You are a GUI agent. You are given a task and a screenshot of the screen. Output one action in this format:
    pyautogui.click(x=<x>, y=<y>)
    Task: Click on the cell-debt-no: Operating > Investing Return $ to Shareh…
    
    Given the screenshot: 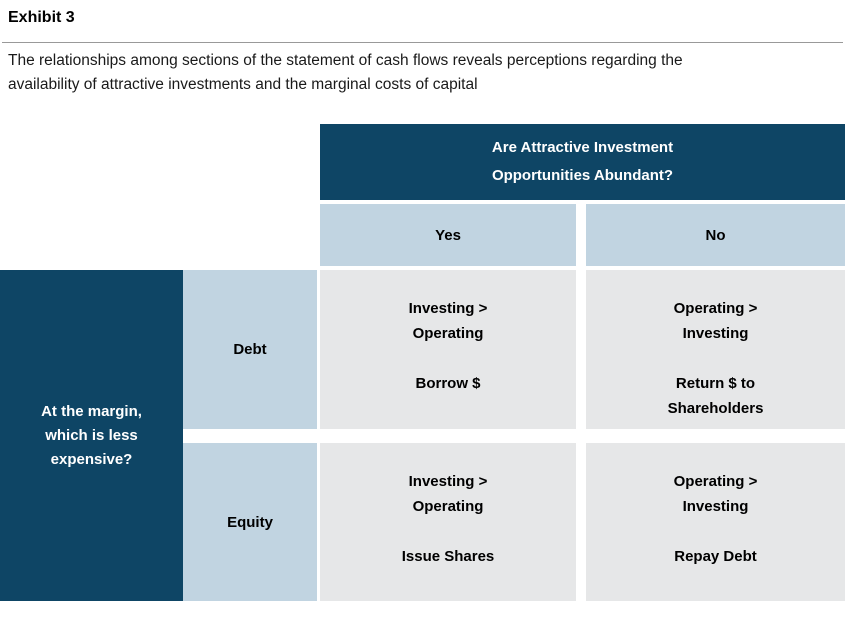 What is the action you would take?
    pyautogui.click(x=715, y=349)
    